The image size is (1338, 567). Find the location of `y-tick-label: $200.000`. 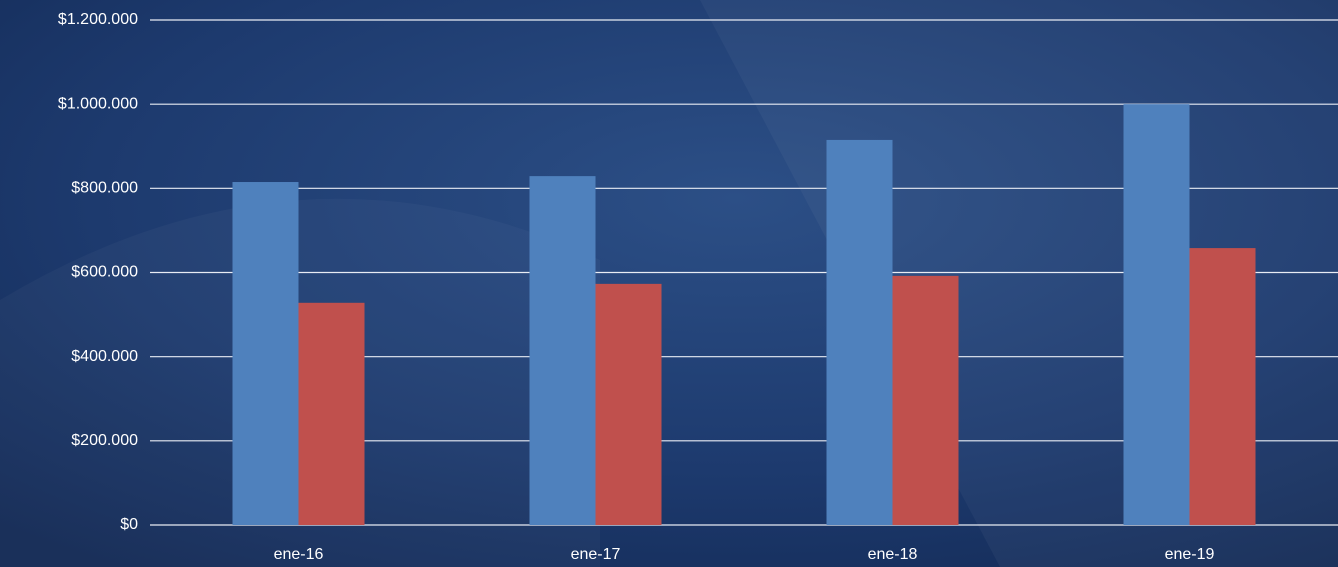

y-tick-label: $200.000 is located at coordinates (104, 440).